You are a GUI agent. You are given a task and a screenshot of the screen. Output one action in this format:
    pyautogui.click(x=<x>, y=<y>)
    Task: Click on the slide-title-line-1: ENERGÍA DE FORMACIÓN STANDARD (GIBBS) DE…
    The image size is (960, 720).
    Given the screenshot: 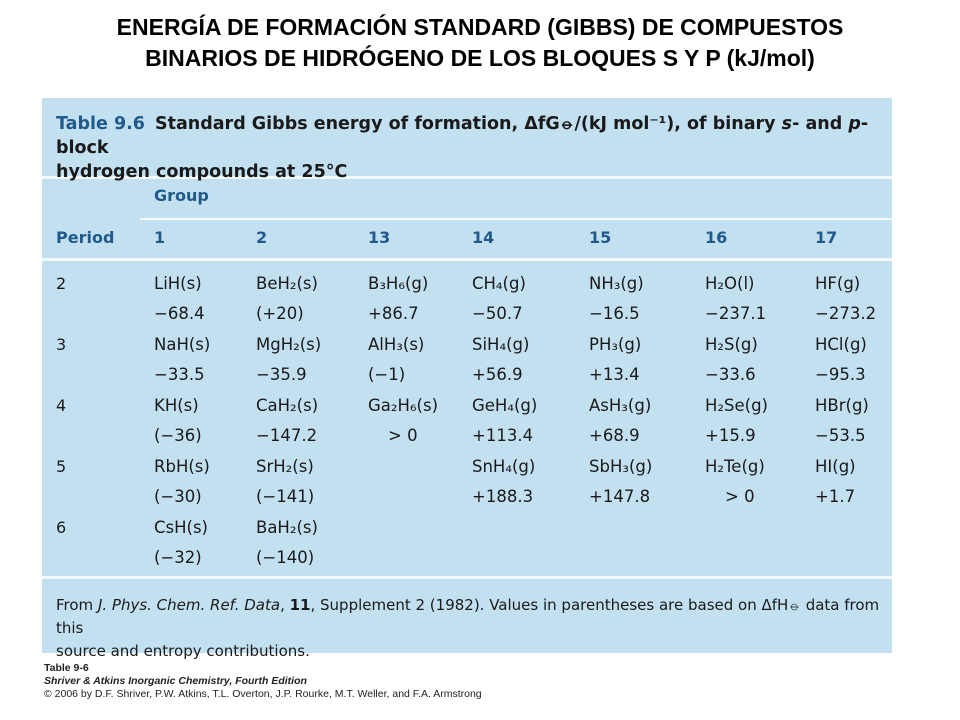 What is the action you would take?
    pyautogui.click(x=480, y=27)
    